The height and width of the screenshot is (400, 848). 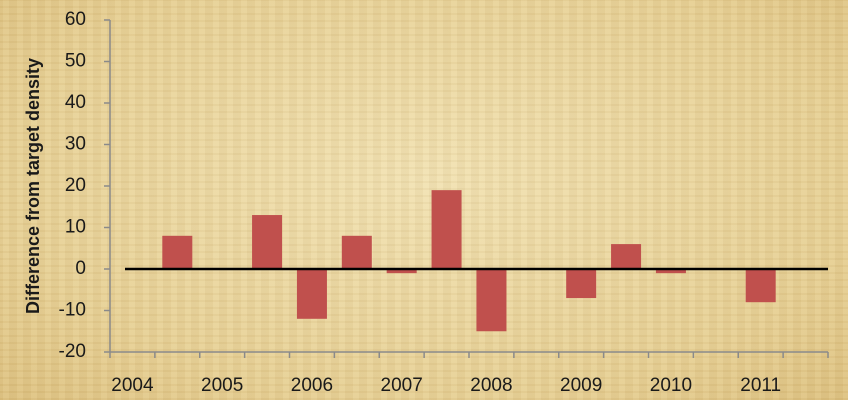 I want to click on y-tick-label: 0, so click(x=80, y=268).